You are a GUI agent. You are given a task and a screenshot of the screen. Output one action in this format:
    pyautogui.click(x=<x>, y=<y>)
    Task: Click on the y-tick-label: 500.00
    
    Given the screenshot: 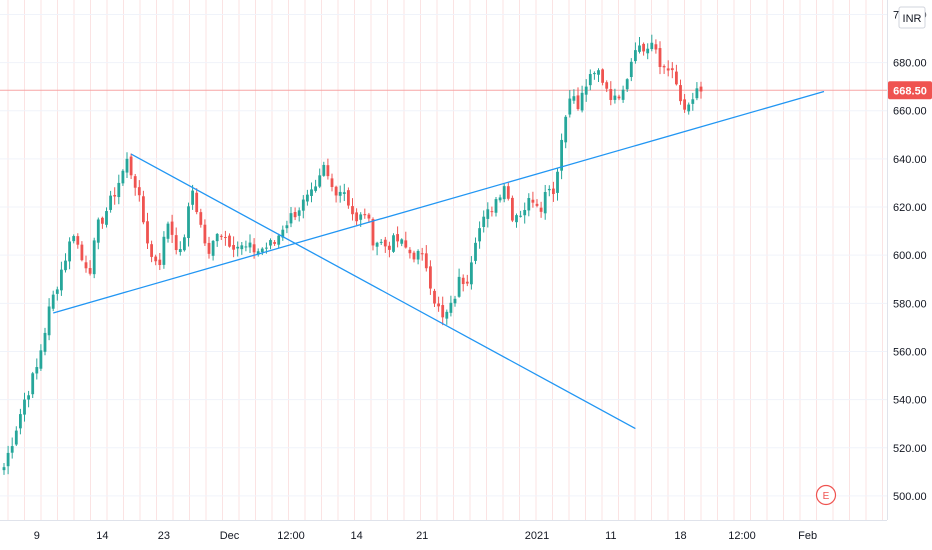 What is the action you would take?
    pyautogui.click(x=910, y=497)
    